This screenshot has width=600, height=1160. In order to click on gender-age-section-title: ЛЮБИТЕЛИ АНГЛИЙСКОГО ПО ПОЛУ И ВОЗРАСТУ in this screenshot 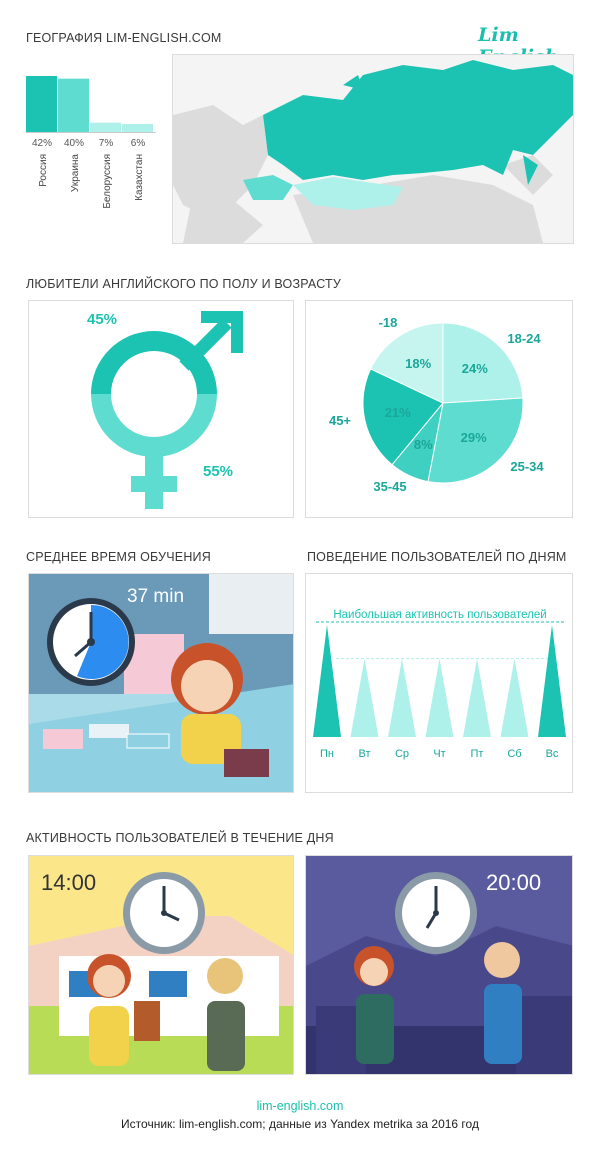, I will do `click(183, 284)`.